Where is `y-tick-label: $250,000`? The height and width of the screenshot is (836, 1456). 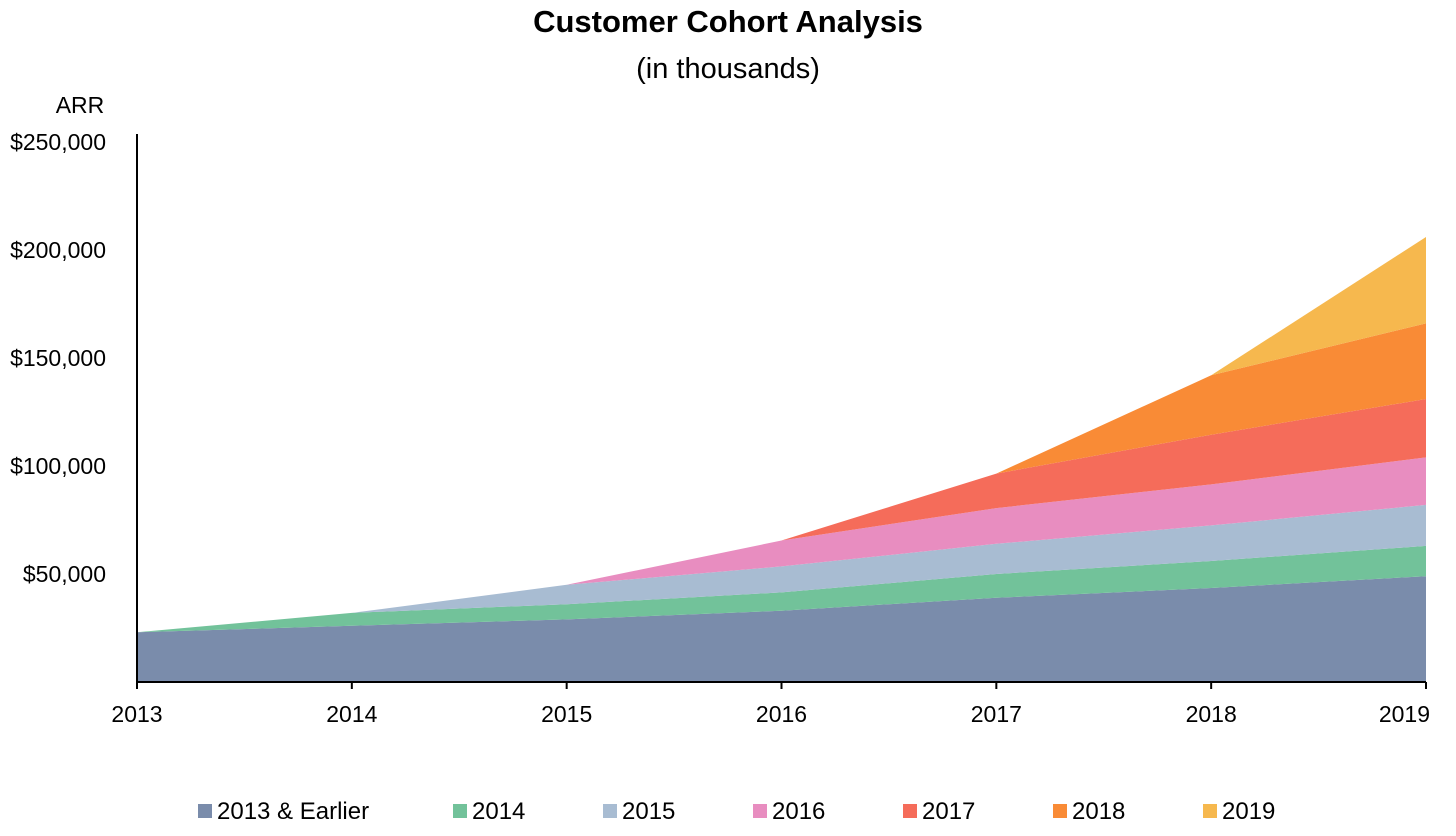 y-tick-label: $250,000 is located at coordinates (58, 142).